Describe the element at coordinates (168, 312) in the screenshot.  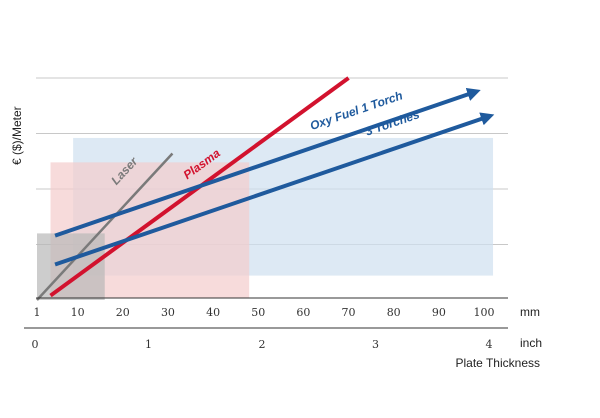
I see `mm-tick-label: 30` at that location.